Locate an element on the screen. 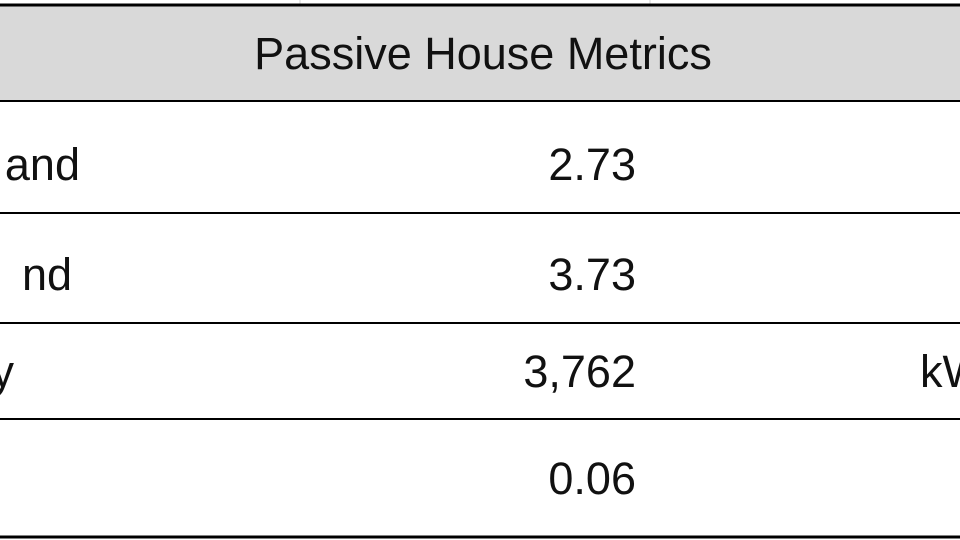  row-label: y is located at coordinates (7, 371).